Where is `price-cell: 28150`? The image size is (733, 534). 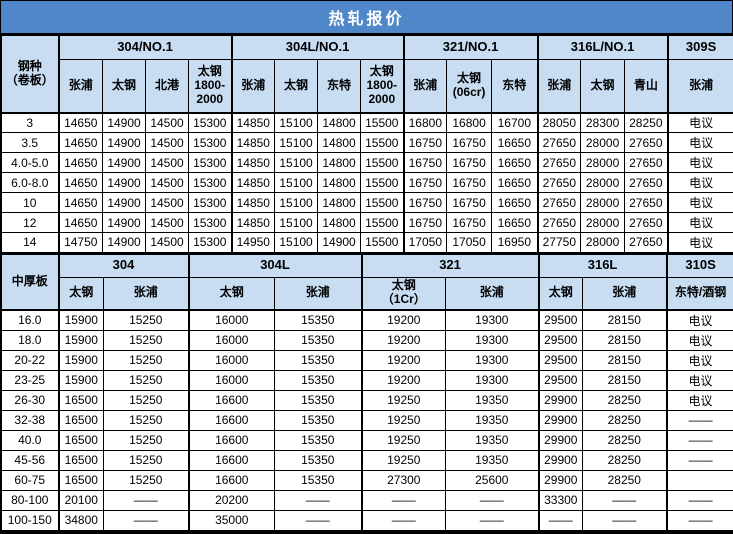
price-cell: 28150 is located at coordinates (625, 340).